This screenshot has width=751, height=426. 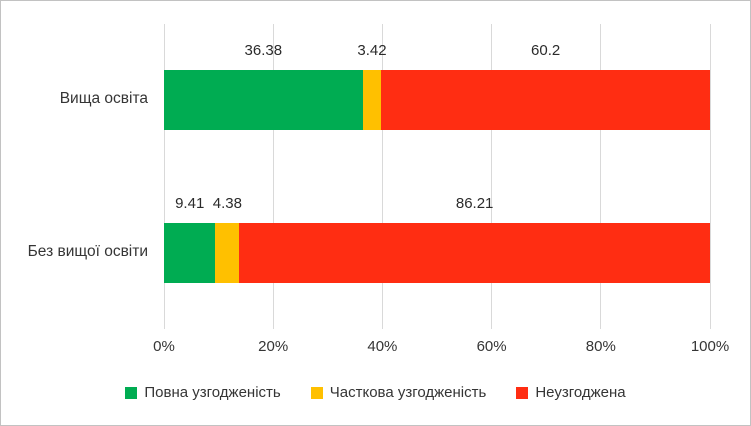 I want to click on bar-data-label: 36.38, so click(x=263, y=50).